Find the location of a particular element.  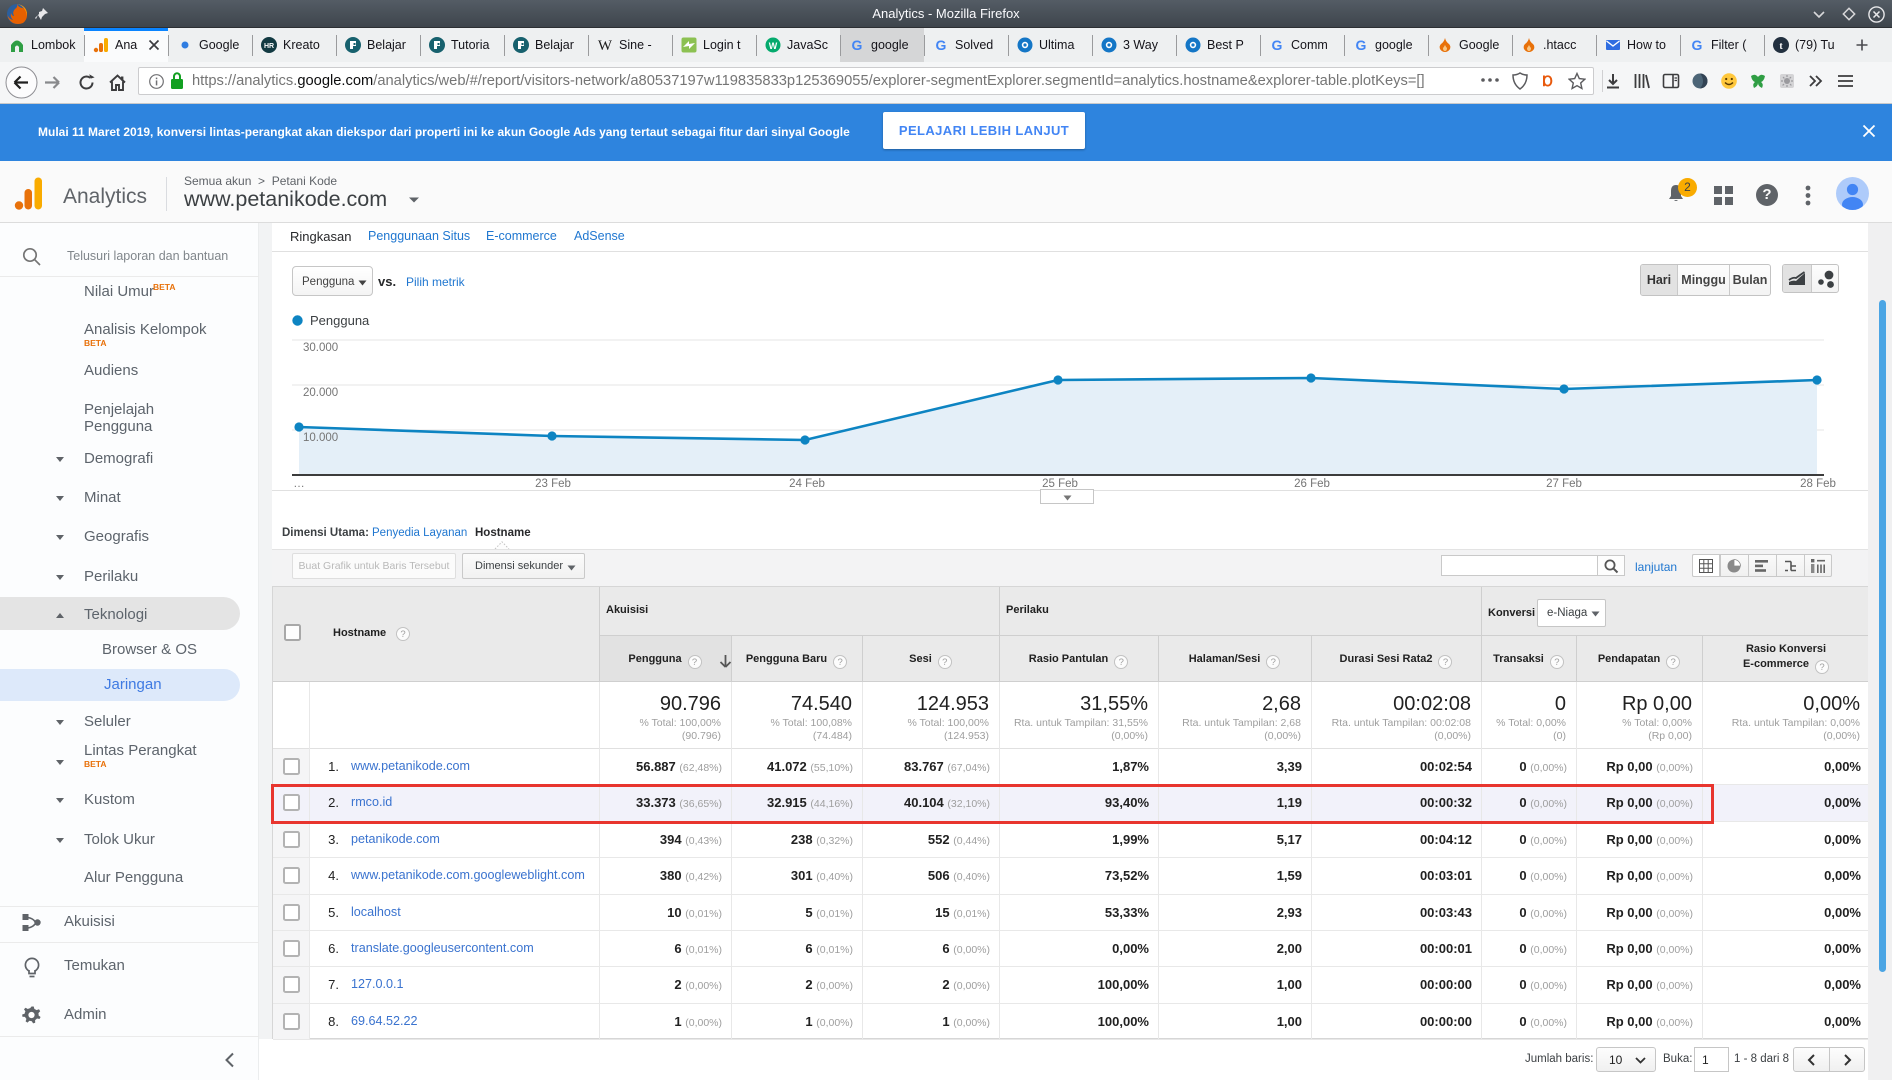

svg-text: 10.000 is located at coordinates (320, 438).